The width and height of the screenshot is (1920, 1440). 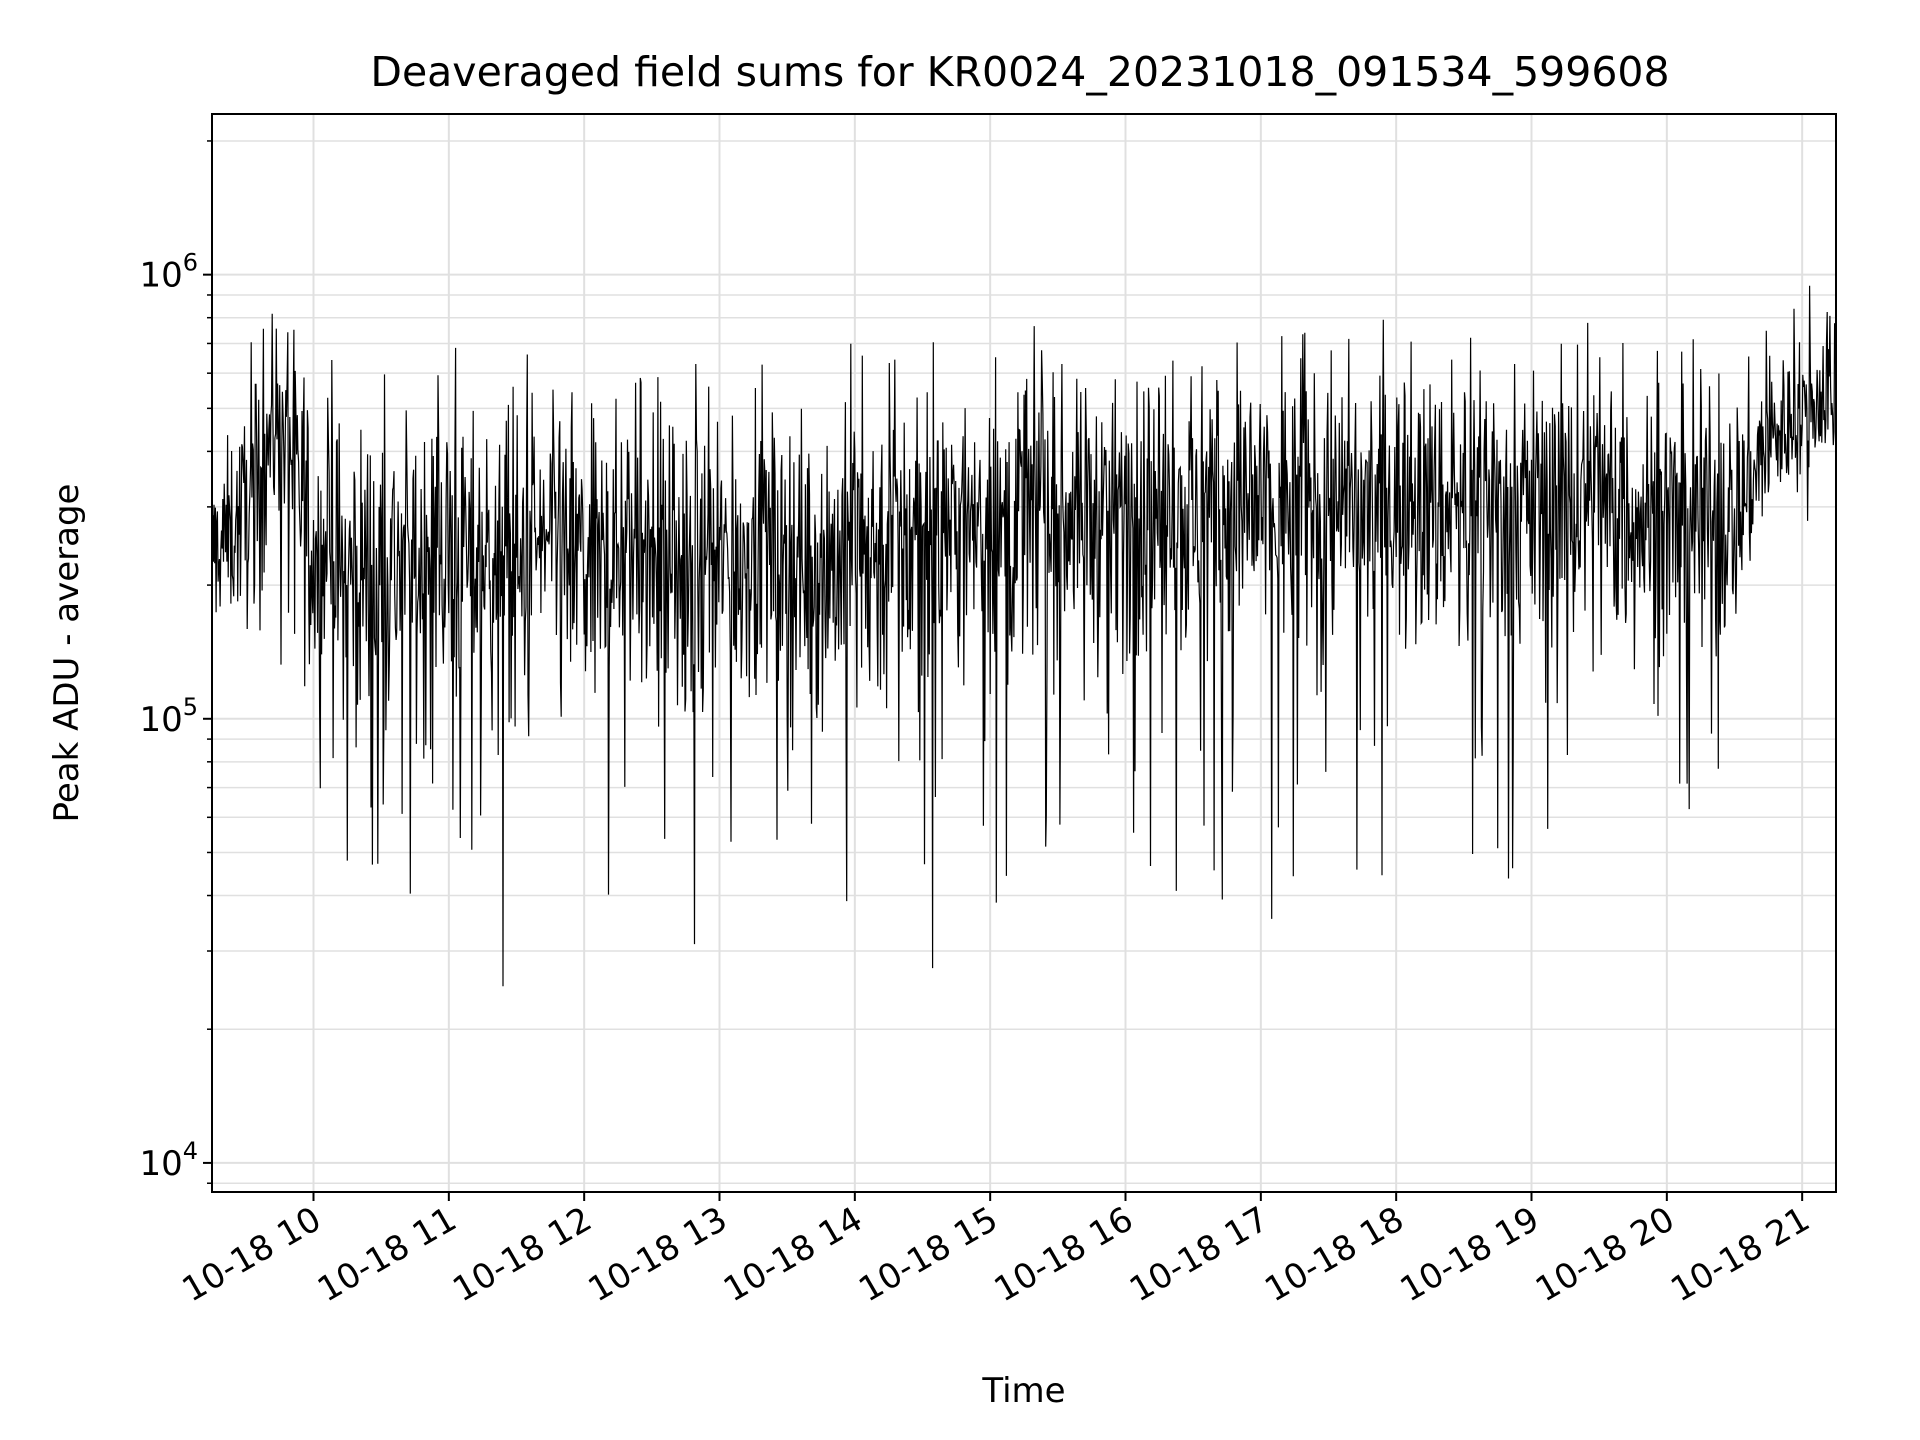 I want to click on y-tick-label: 10⁶, so click(x=168, y=272).